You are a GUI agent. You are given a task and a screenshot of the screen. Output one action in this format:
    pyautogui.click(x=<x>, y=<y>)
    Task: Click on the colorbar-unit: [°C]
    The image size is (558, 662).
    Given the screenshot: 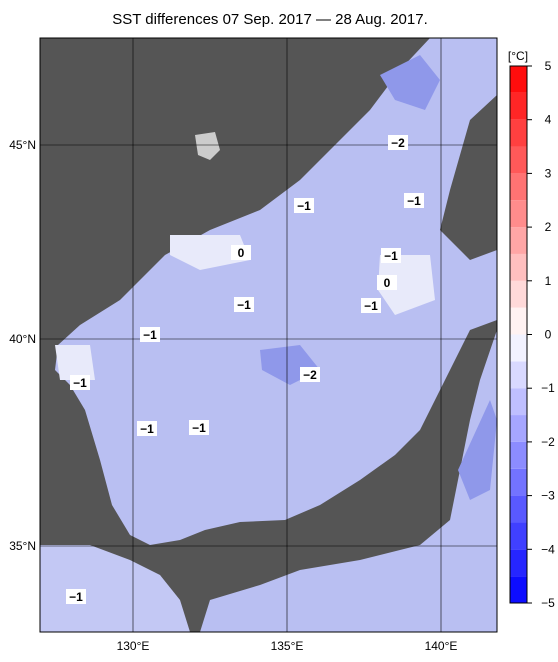 What is the action you would take?
    pyautogui.click(x=518, y=56)
    